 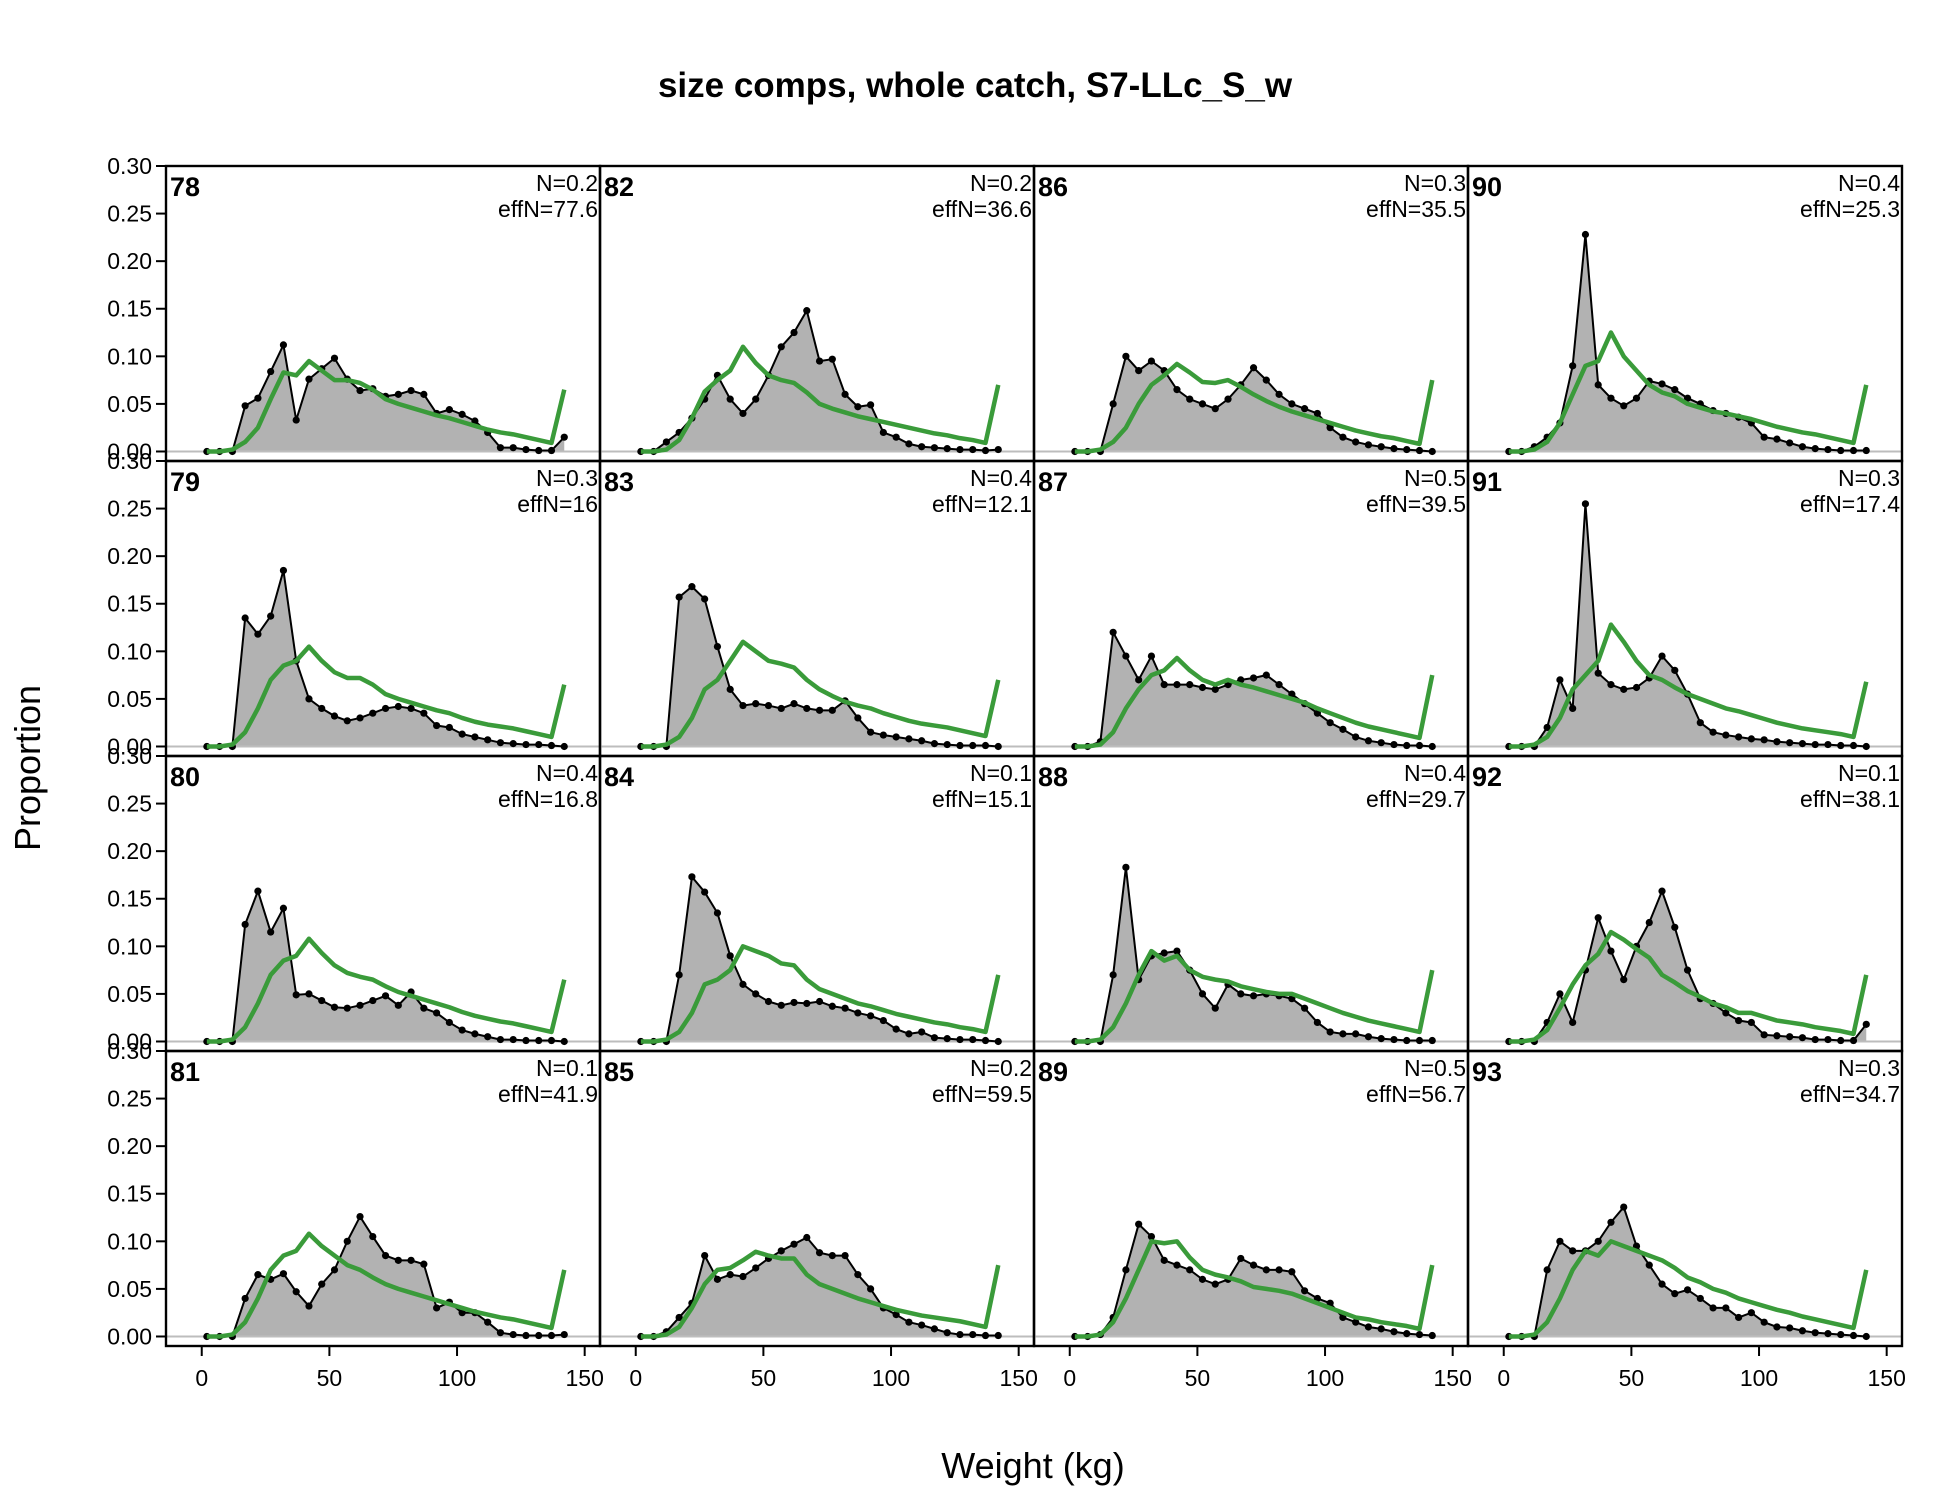 I want to click on y-tick-label: 0.30, so click(x=129, y=1051).